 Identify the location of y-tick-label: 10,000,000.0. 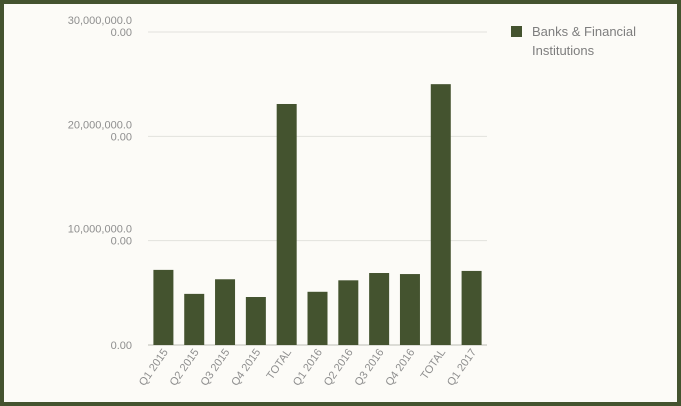
(100, 230).